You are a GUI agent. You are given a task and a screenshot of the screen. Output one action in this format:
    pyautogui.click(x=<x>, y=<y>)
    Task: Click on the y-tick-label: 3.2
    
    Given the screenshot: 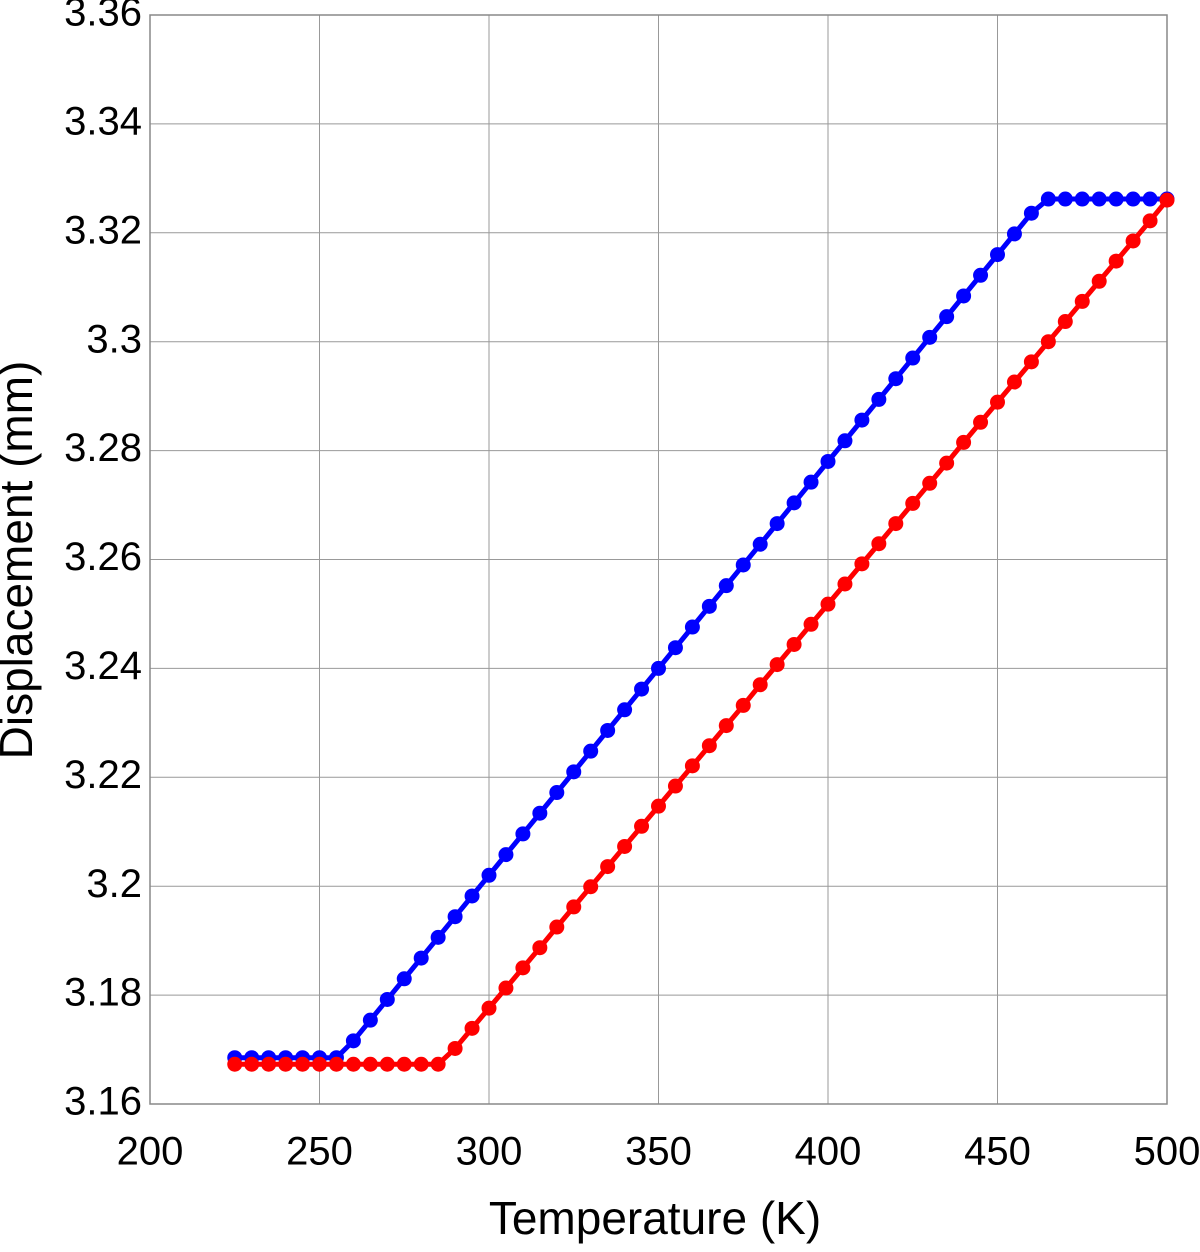 What is the action you would take?
    pyautogui.click(x=114, y=884)
    